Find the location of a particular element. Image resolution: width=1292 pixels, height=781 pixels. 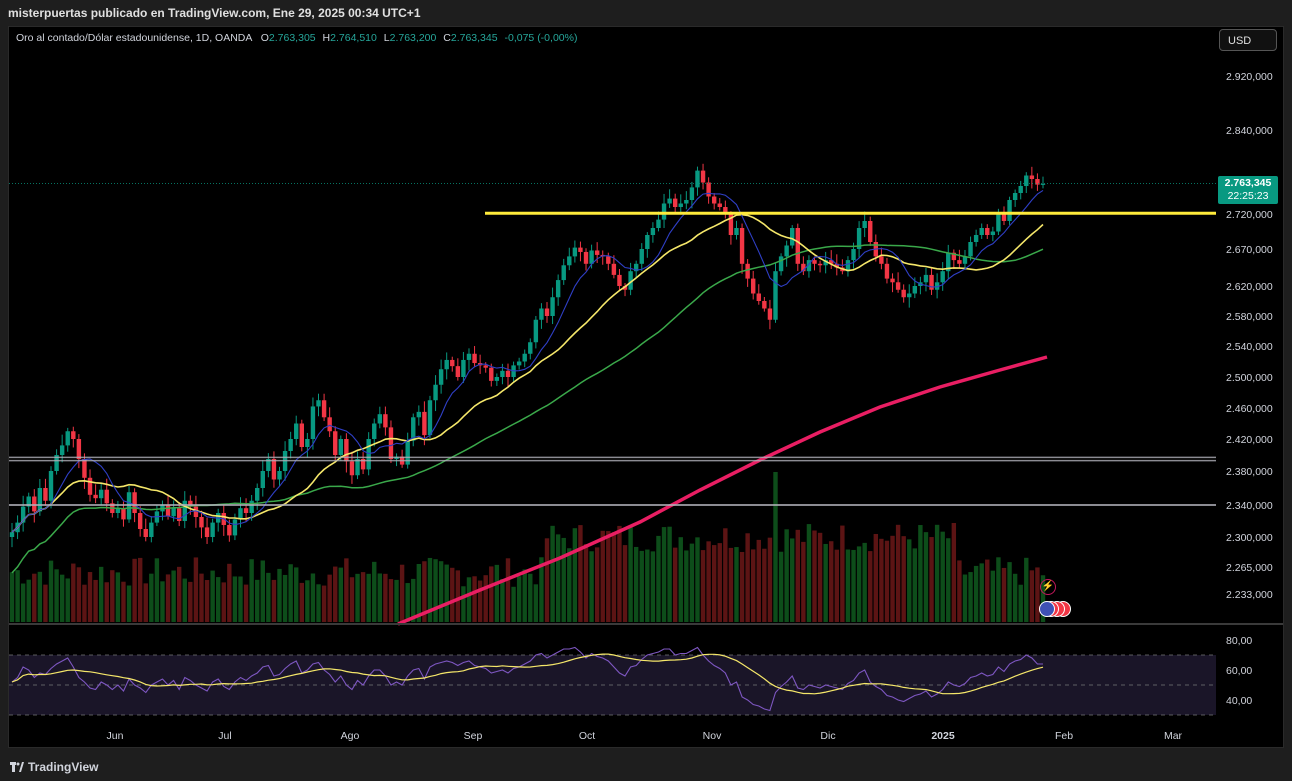

events-flag-icon is located at coordinates (1056, 609).